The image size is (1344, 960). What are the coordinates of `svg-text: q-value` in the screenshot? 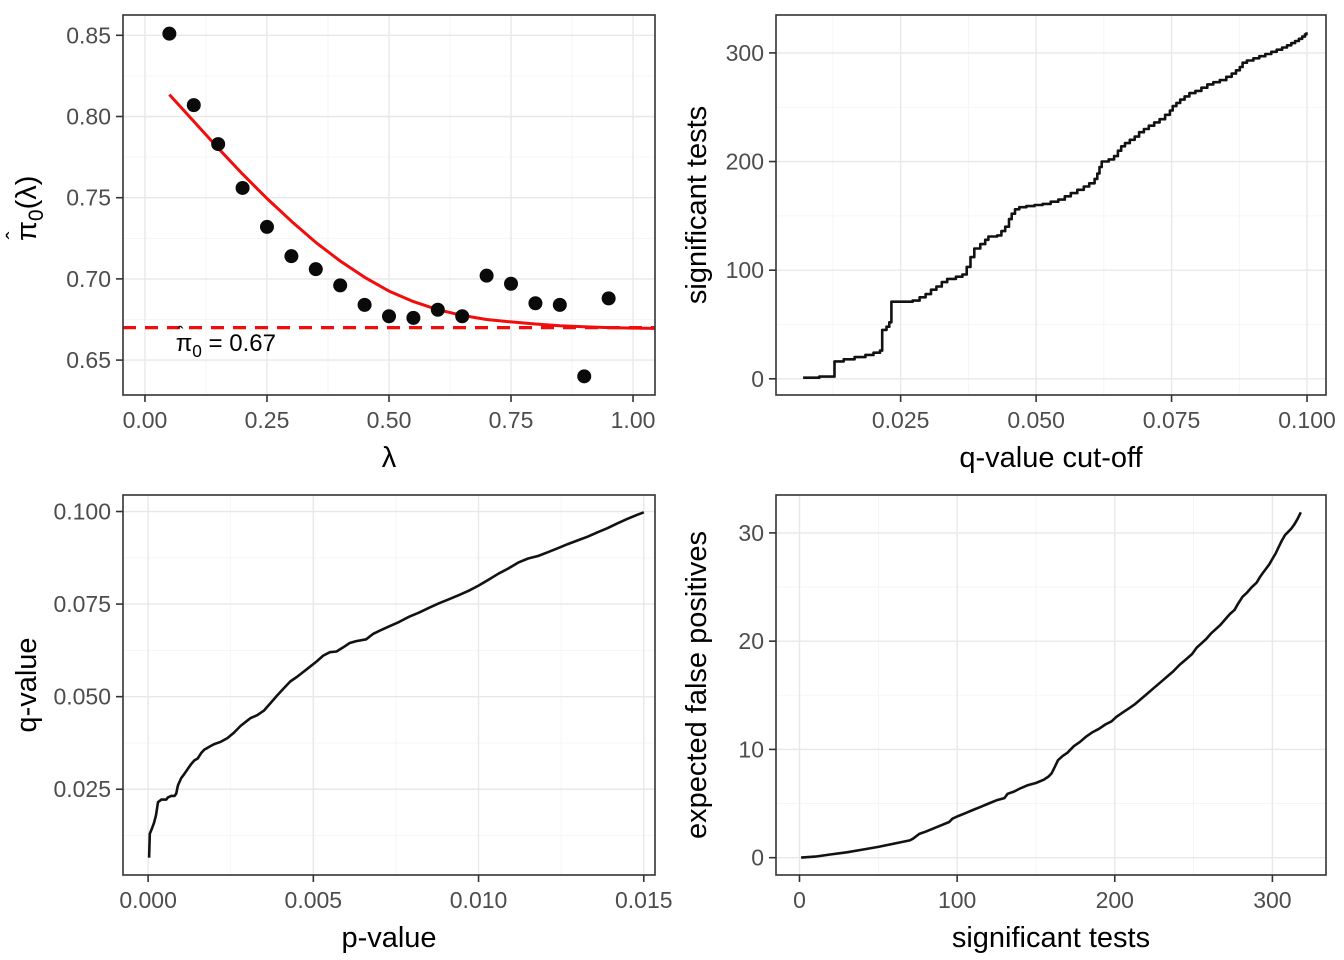 It's located at (27, 684).